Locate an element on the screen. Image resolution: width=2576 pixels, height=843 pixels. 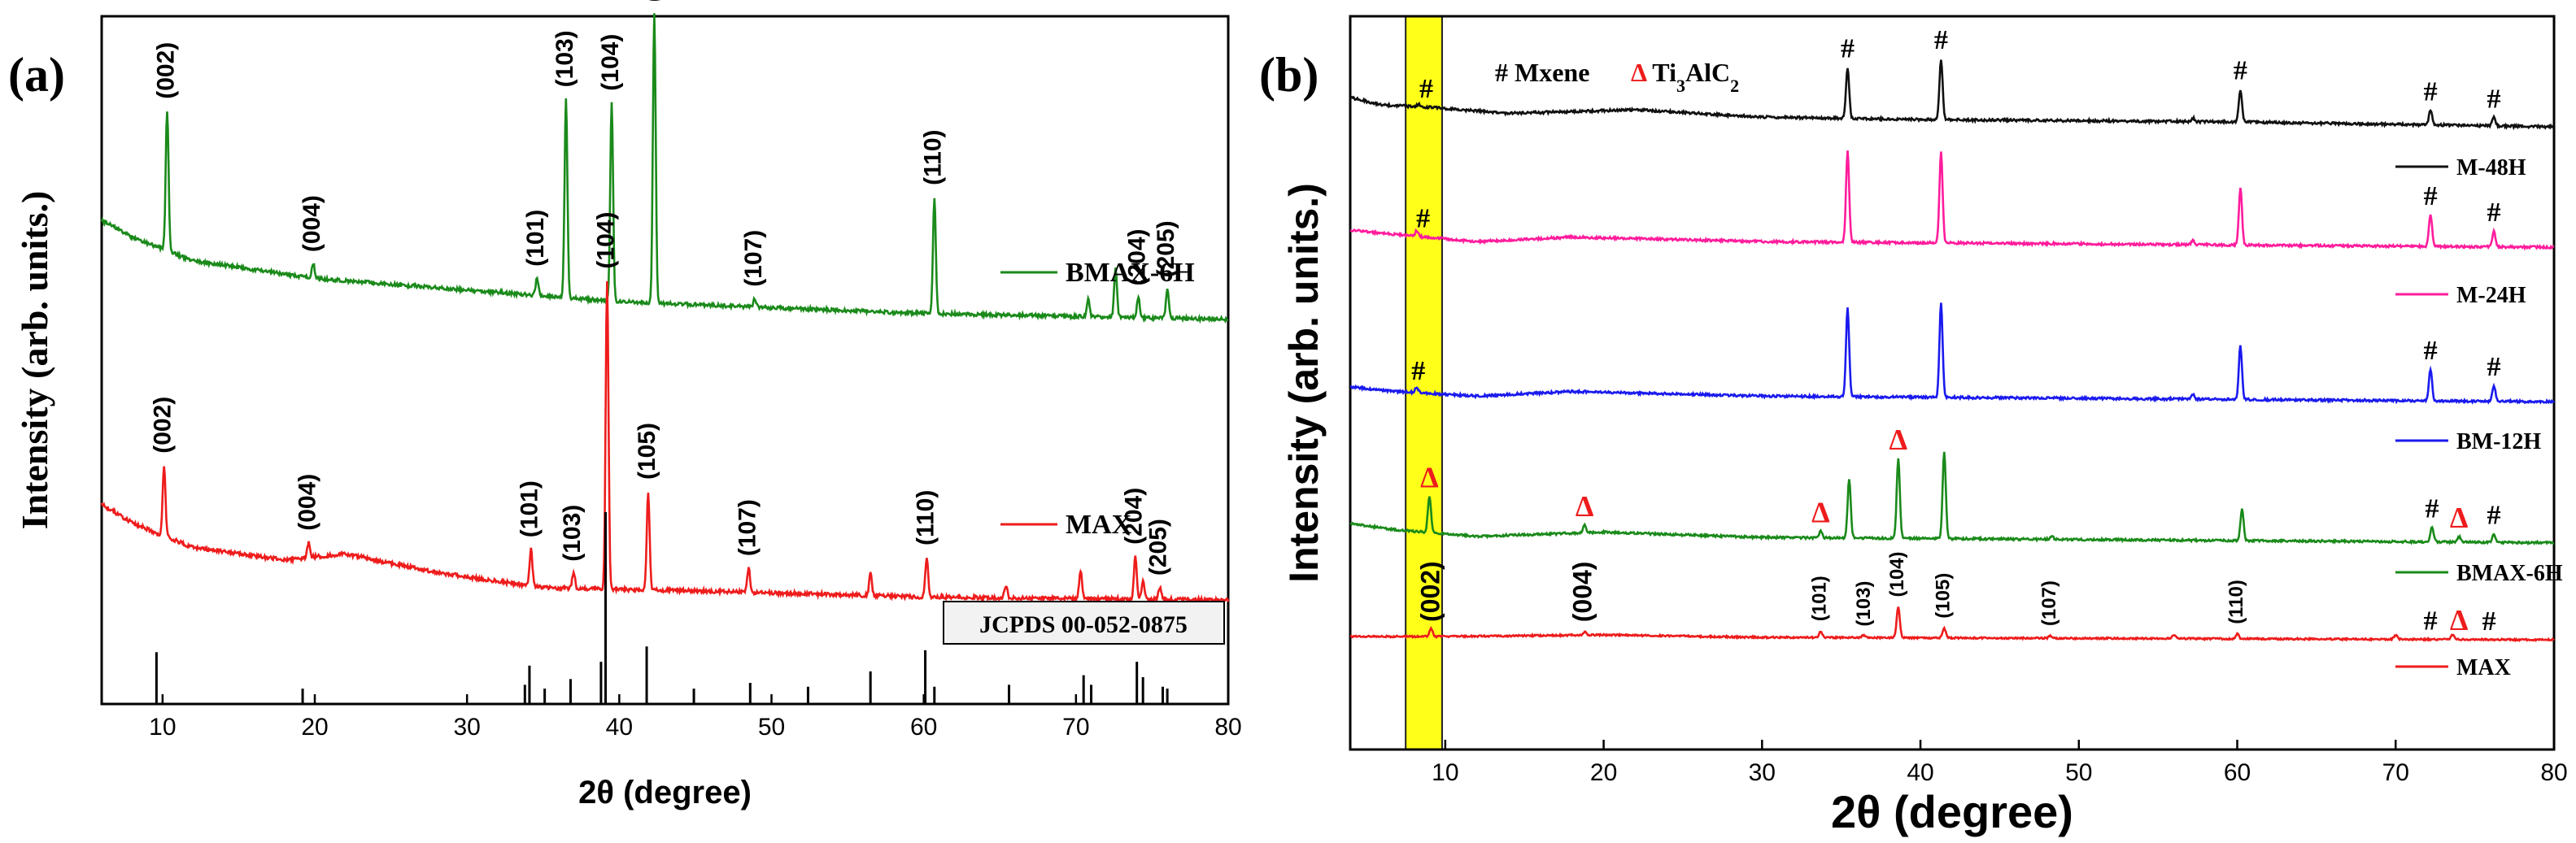
series-line-bmax-6h is located at coordinates (1952, 498).